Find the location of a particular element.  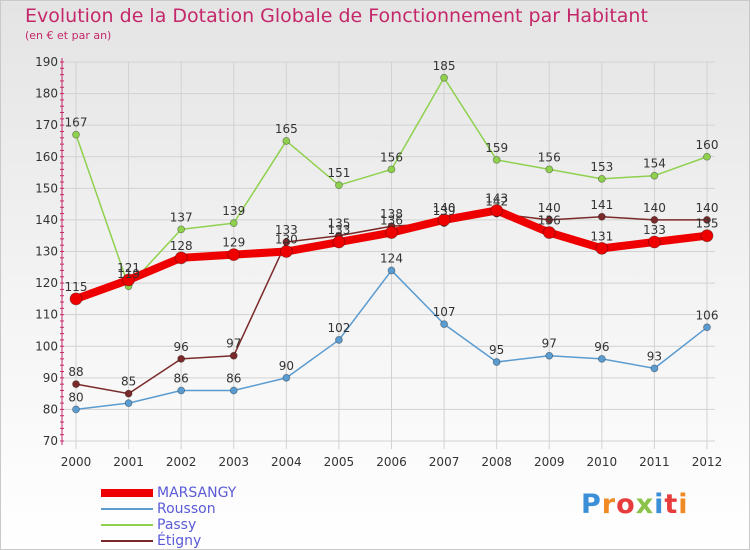

data-label-marsangy: 131 is located at coordinates (601, 236).